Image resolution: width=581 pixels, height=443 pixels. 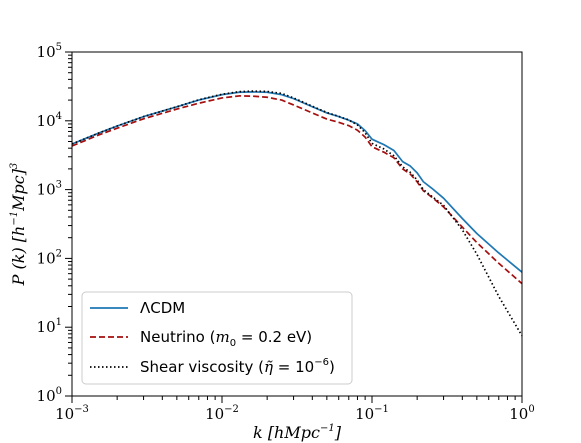 I want to click on y-axis-ticks: 10⁰ 10¹ 10² 10³ 10⁴ 10⁵, so click(x=54, y=223).